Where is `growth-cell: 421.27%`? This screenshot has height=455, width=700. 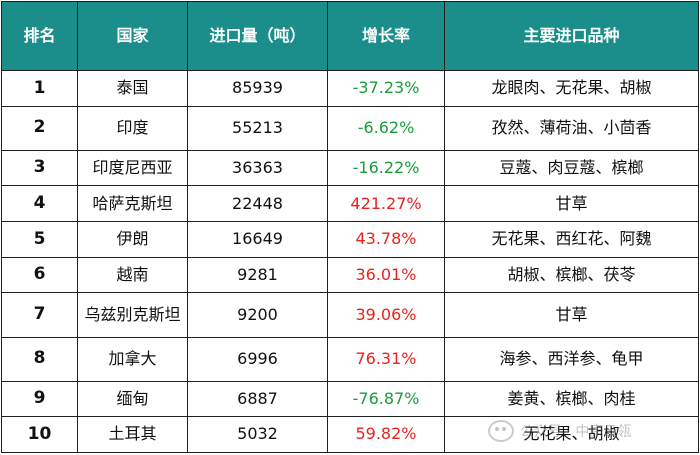
growth-cell: 421.27% is located at coordinates (386, 204).